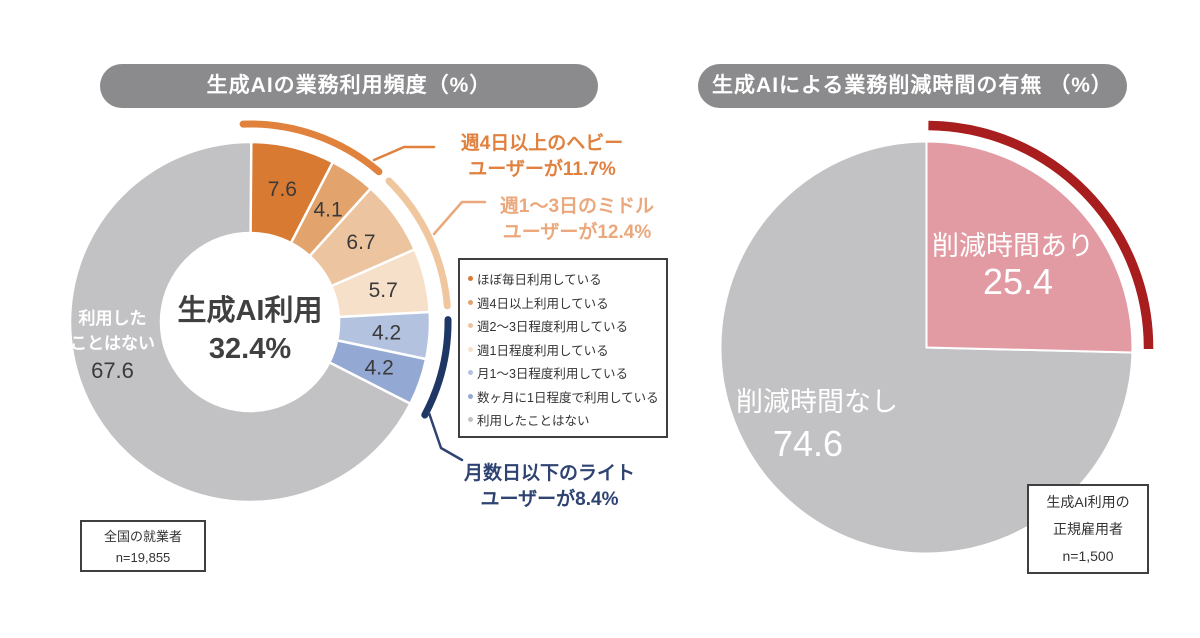 This screenshot has width=1200, height=638. I want to click on legend-item-4: 月1〜3日程度利用している, so click(564, 373).